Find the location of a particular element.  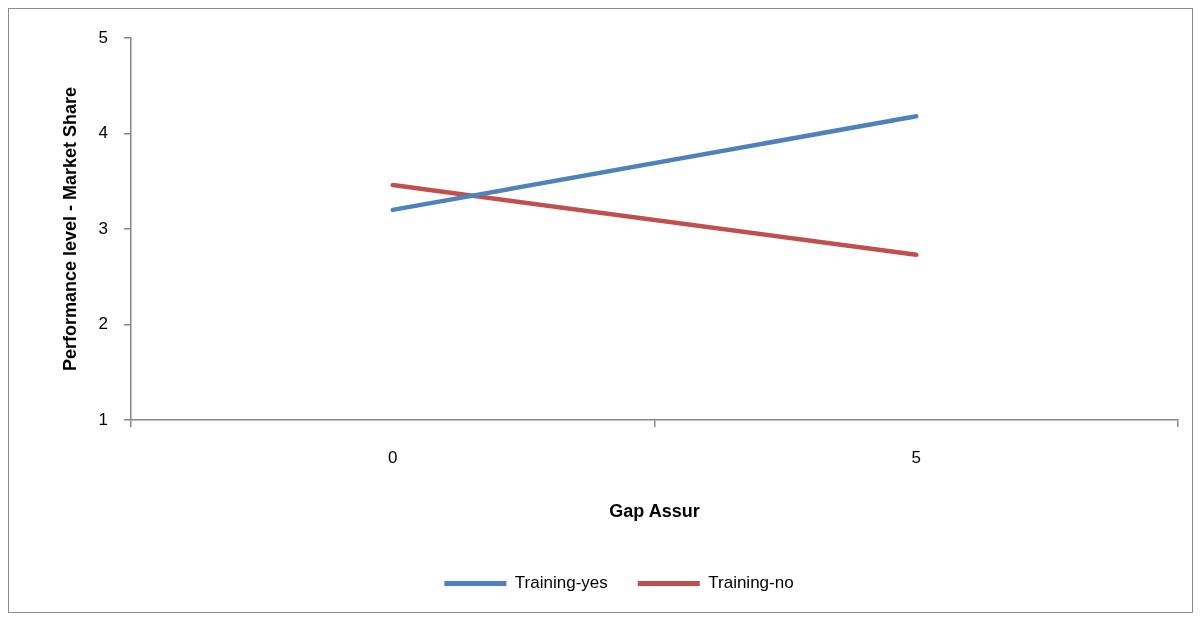

legend-label: Training-no is located at coordinates (751, 583).